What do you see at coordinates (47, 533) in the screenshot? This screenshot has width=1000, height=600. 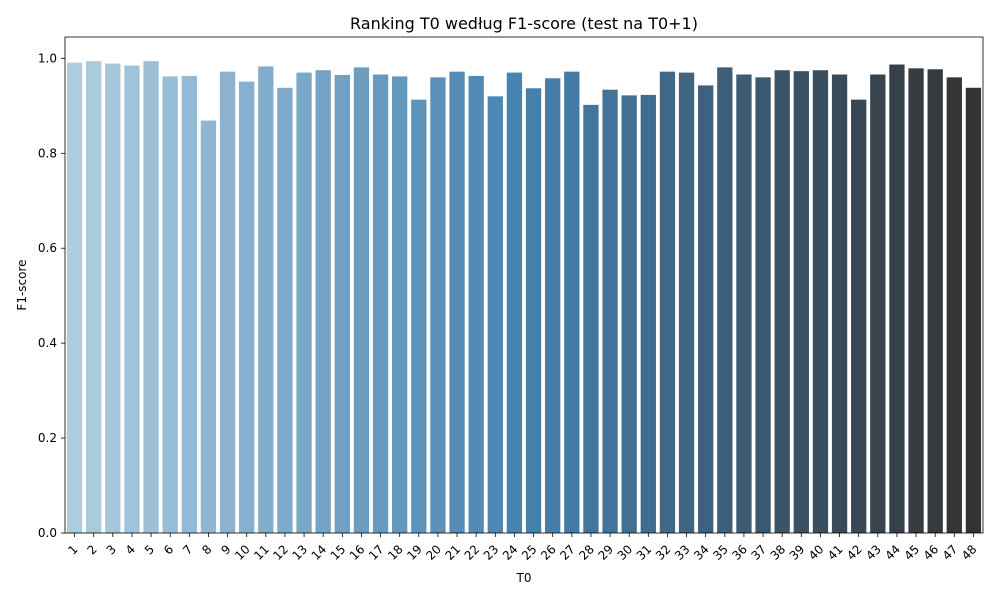 I see `y-tick-label: 0.0` at bounding box center [47, 533].